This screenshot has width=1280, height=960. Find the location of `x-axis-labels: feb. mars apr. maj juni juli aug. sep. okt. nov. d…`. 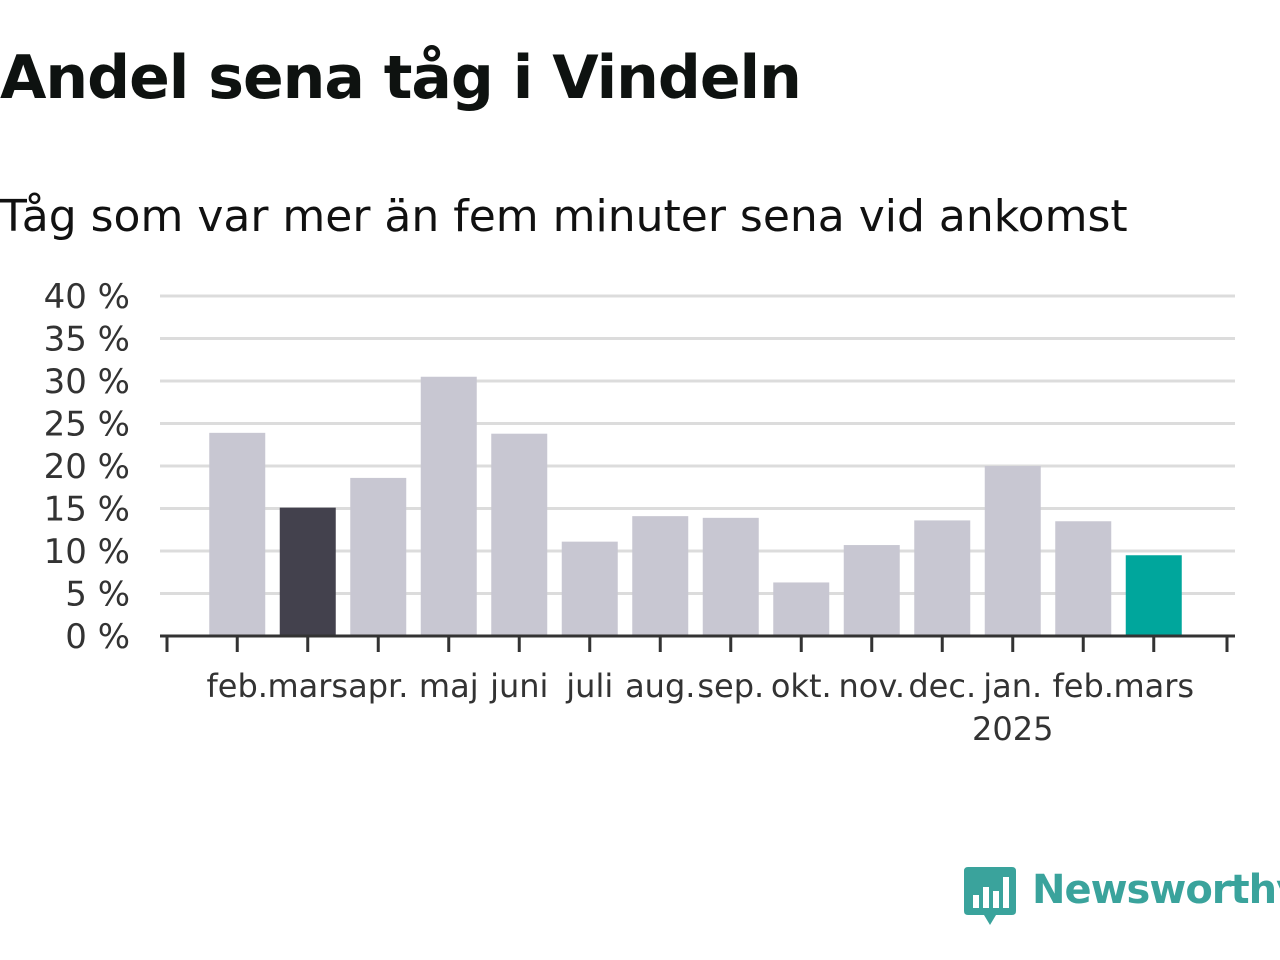

x-axis-labels: feb. mars apr. maj juni juli aug. sep. okt. nov. d… is located at coordinates (701, 707).